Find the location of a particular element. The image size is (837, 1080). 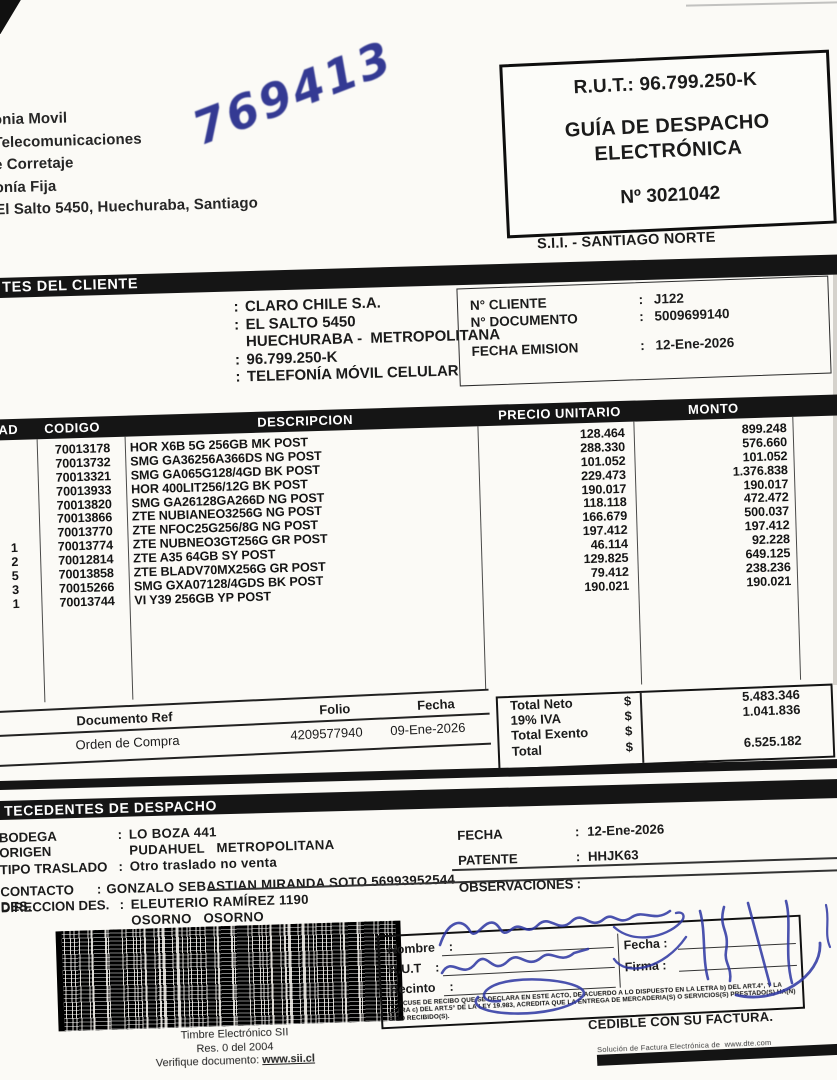

header-descripcion: DESCRIPCION is located at coordinates (305, 420).